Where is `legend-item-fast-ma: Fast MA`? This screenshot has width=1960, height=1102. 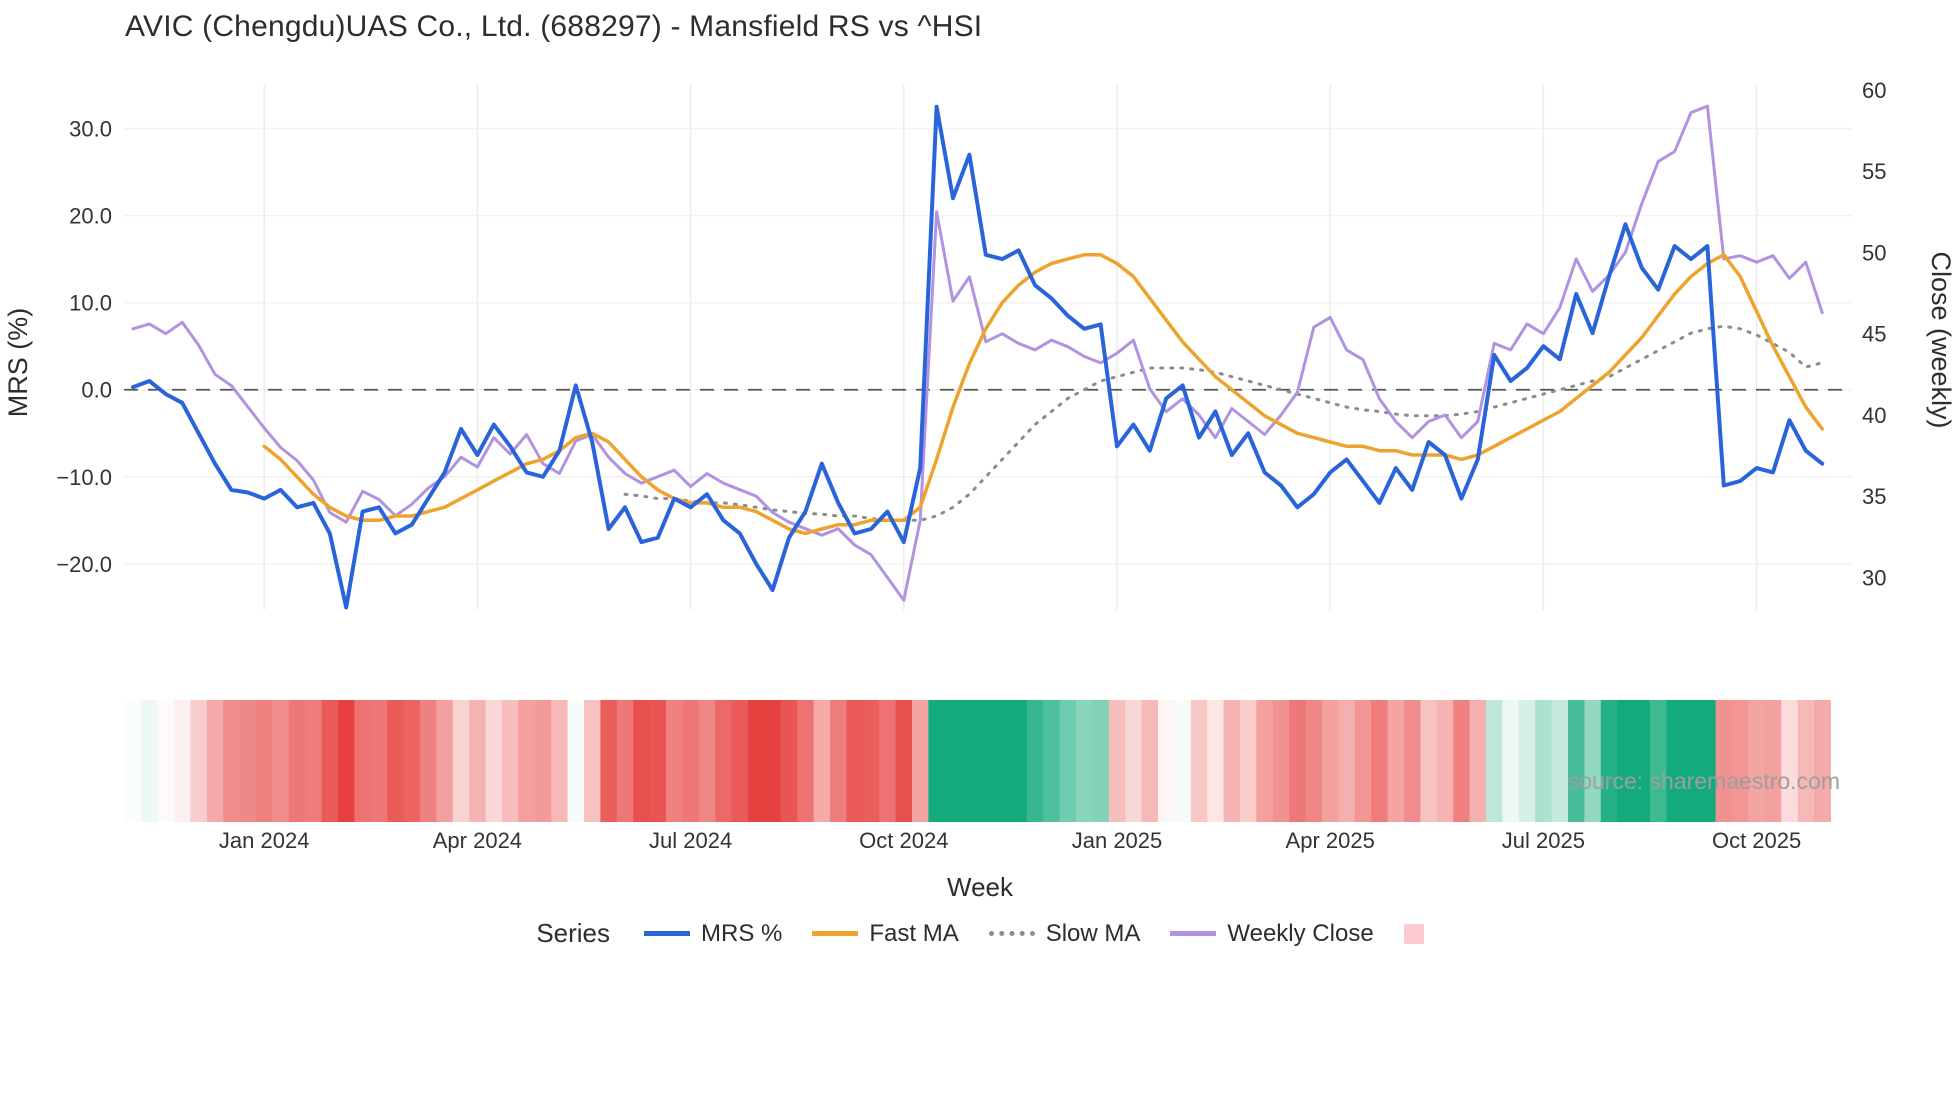 legend-item-fast-ma: Fast MA is located at coordinates (885, 933).